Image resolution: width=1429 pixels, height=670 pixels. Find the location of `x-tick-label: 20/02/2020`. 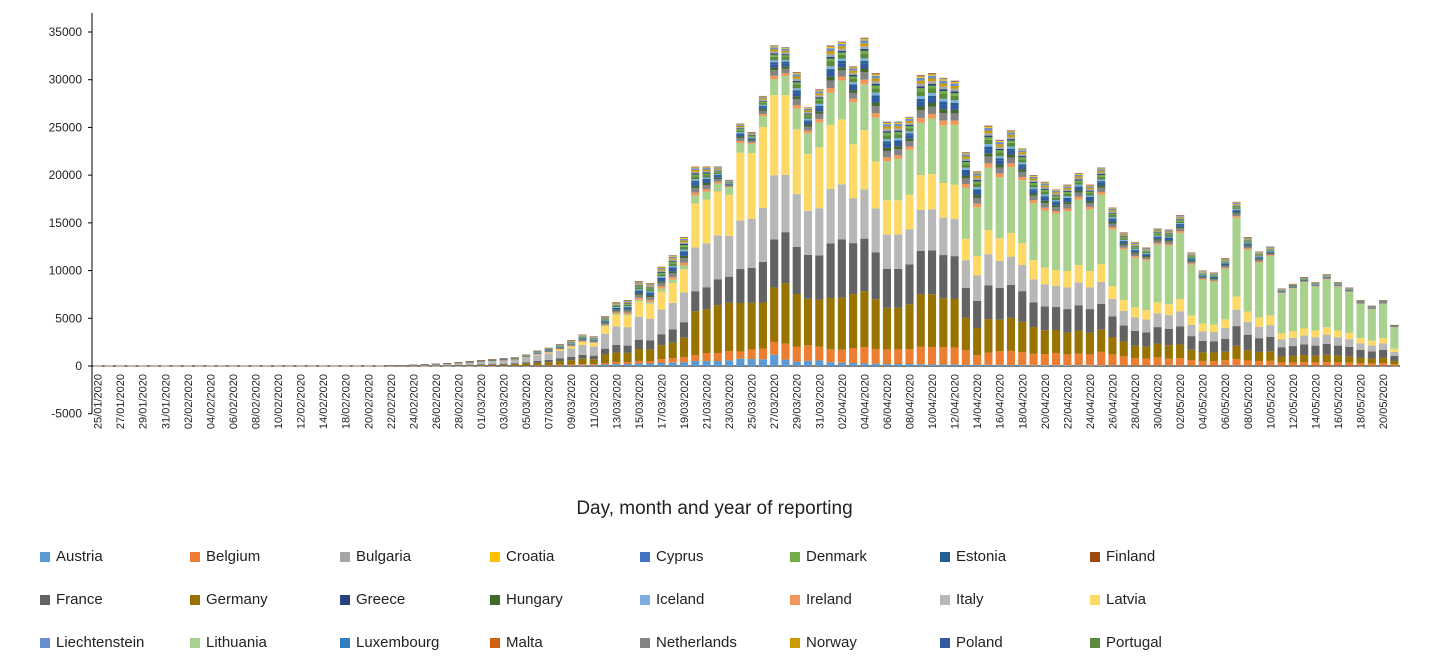

x-tick-label: 20/02/2020 is located at coordinates (369, 401).